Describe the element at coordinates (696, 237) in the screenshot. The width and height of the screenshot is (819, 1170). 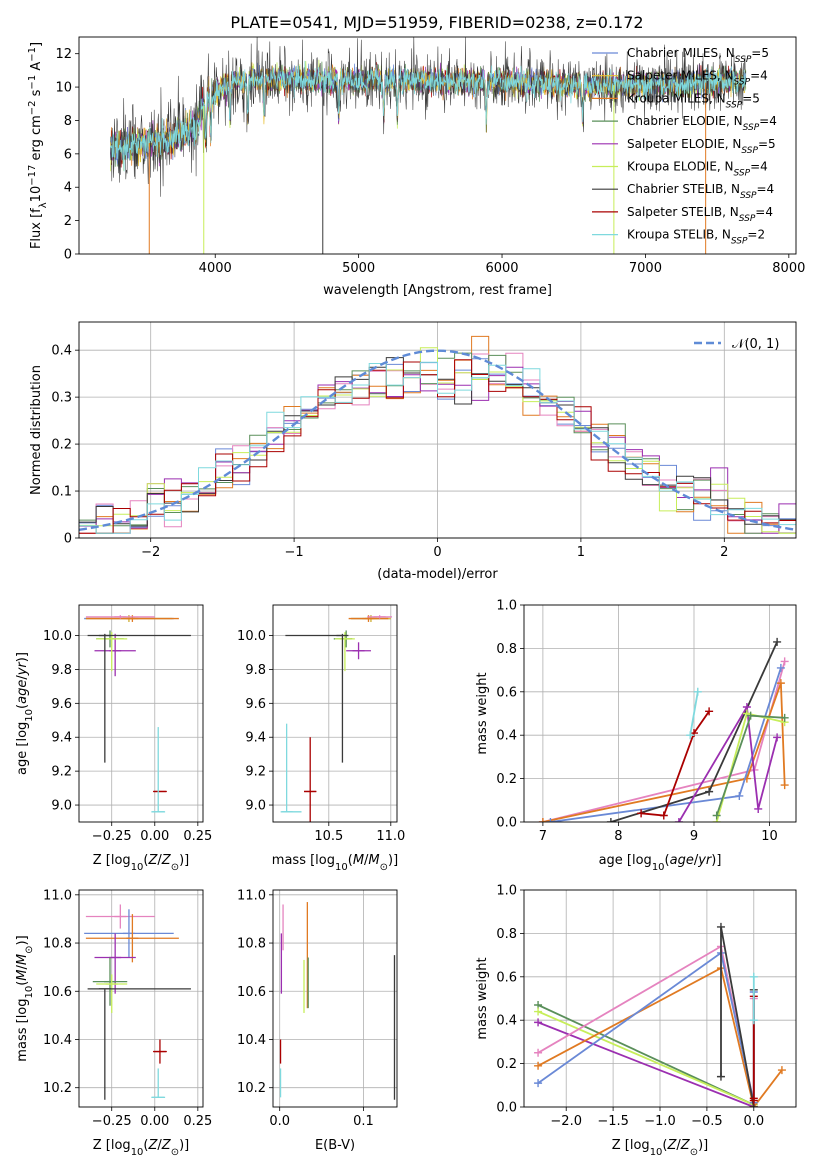
I see `legend-entry: Kroupa STELIB, NSSP=2` at that location.